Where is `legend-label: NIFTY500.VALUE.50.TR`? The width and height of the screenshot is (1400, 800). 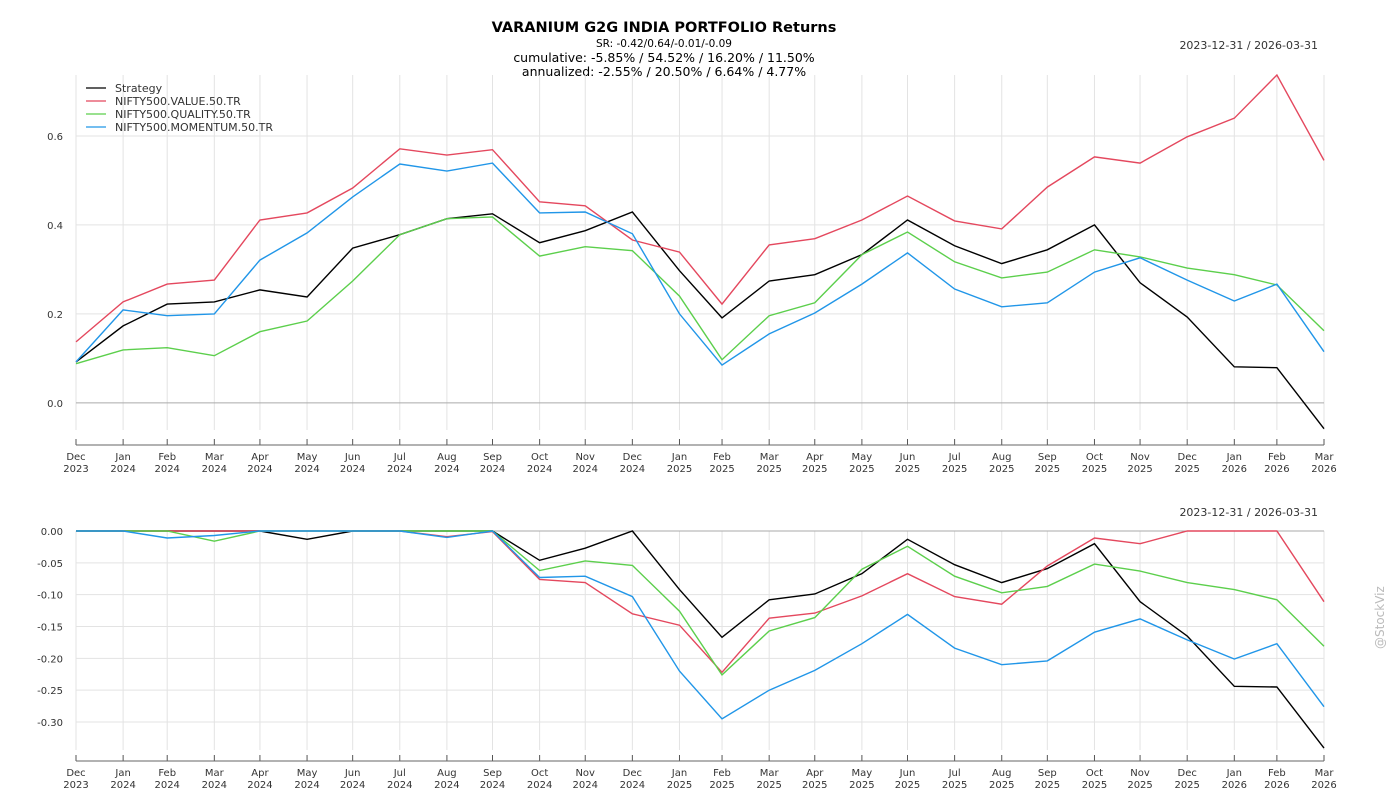 legend-label: NIFTY500.VALUE.50.TR is located at coordinates (178, 101).